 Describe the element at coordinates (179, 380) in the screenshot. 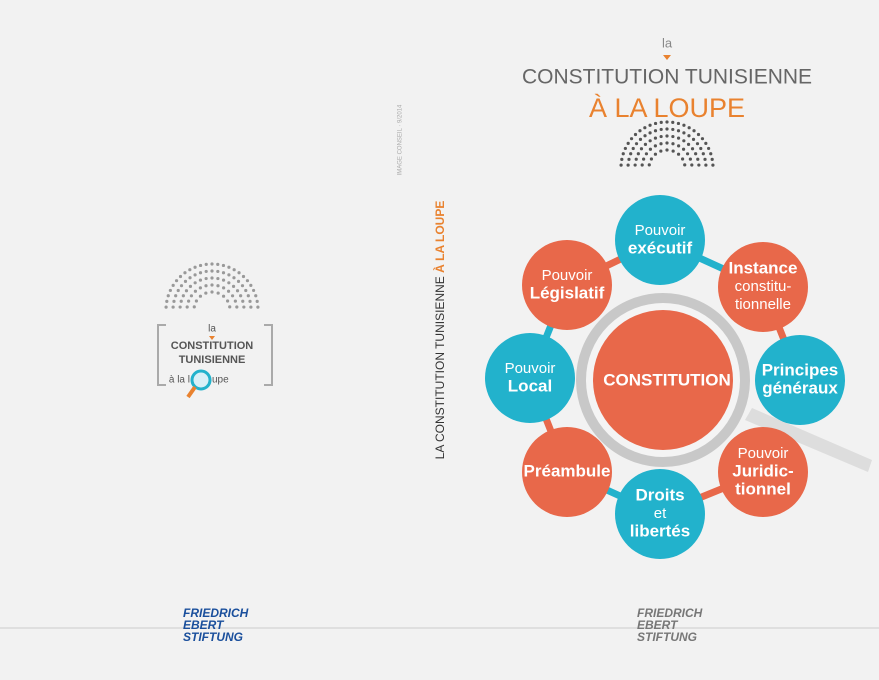

I see `logo-tagline: à la l` at that location.